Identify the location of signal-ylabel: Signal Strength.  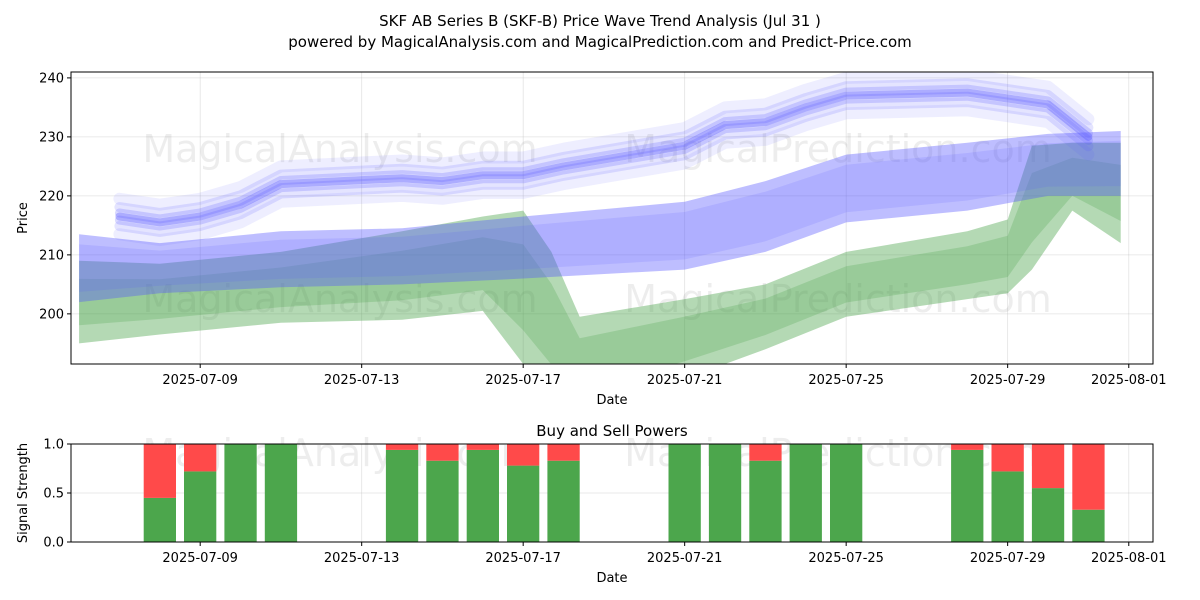
(23, 493).